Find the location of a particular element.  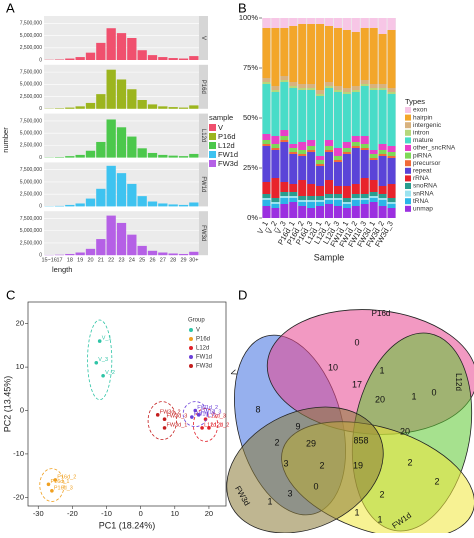

y-tick-label: 10 is located at coordinates (20, 366).